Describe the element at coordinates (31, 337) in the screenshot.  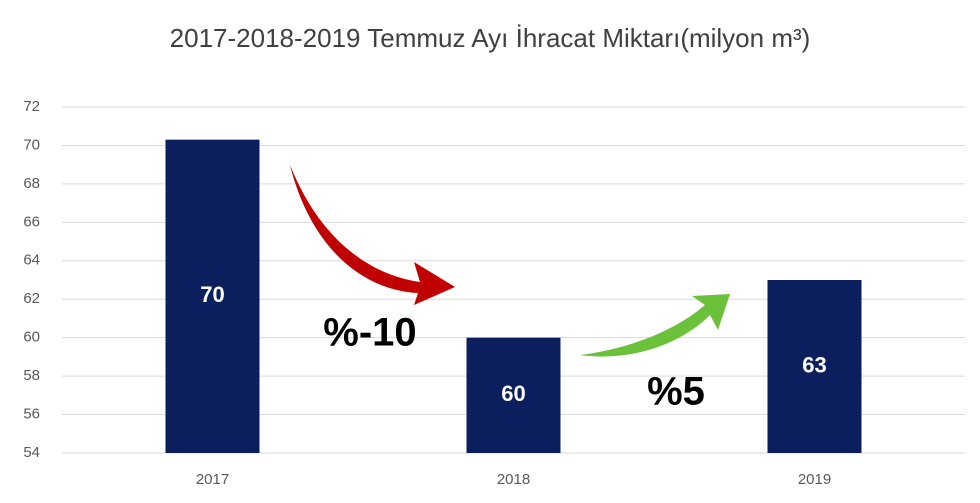
I see `y-tick-label: 60` at that location.